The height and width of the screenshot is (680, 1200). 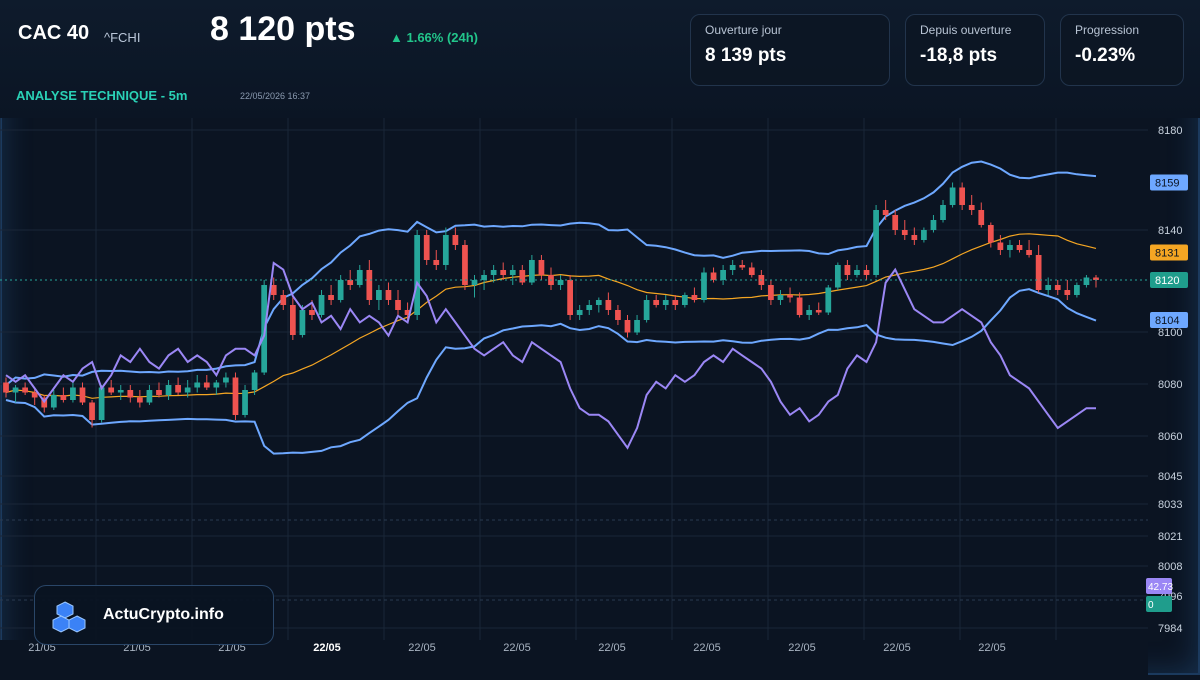 I want to click on analysis-title: ANALYSE TECHNIQUE - 5m, so click(x=102, y=95).